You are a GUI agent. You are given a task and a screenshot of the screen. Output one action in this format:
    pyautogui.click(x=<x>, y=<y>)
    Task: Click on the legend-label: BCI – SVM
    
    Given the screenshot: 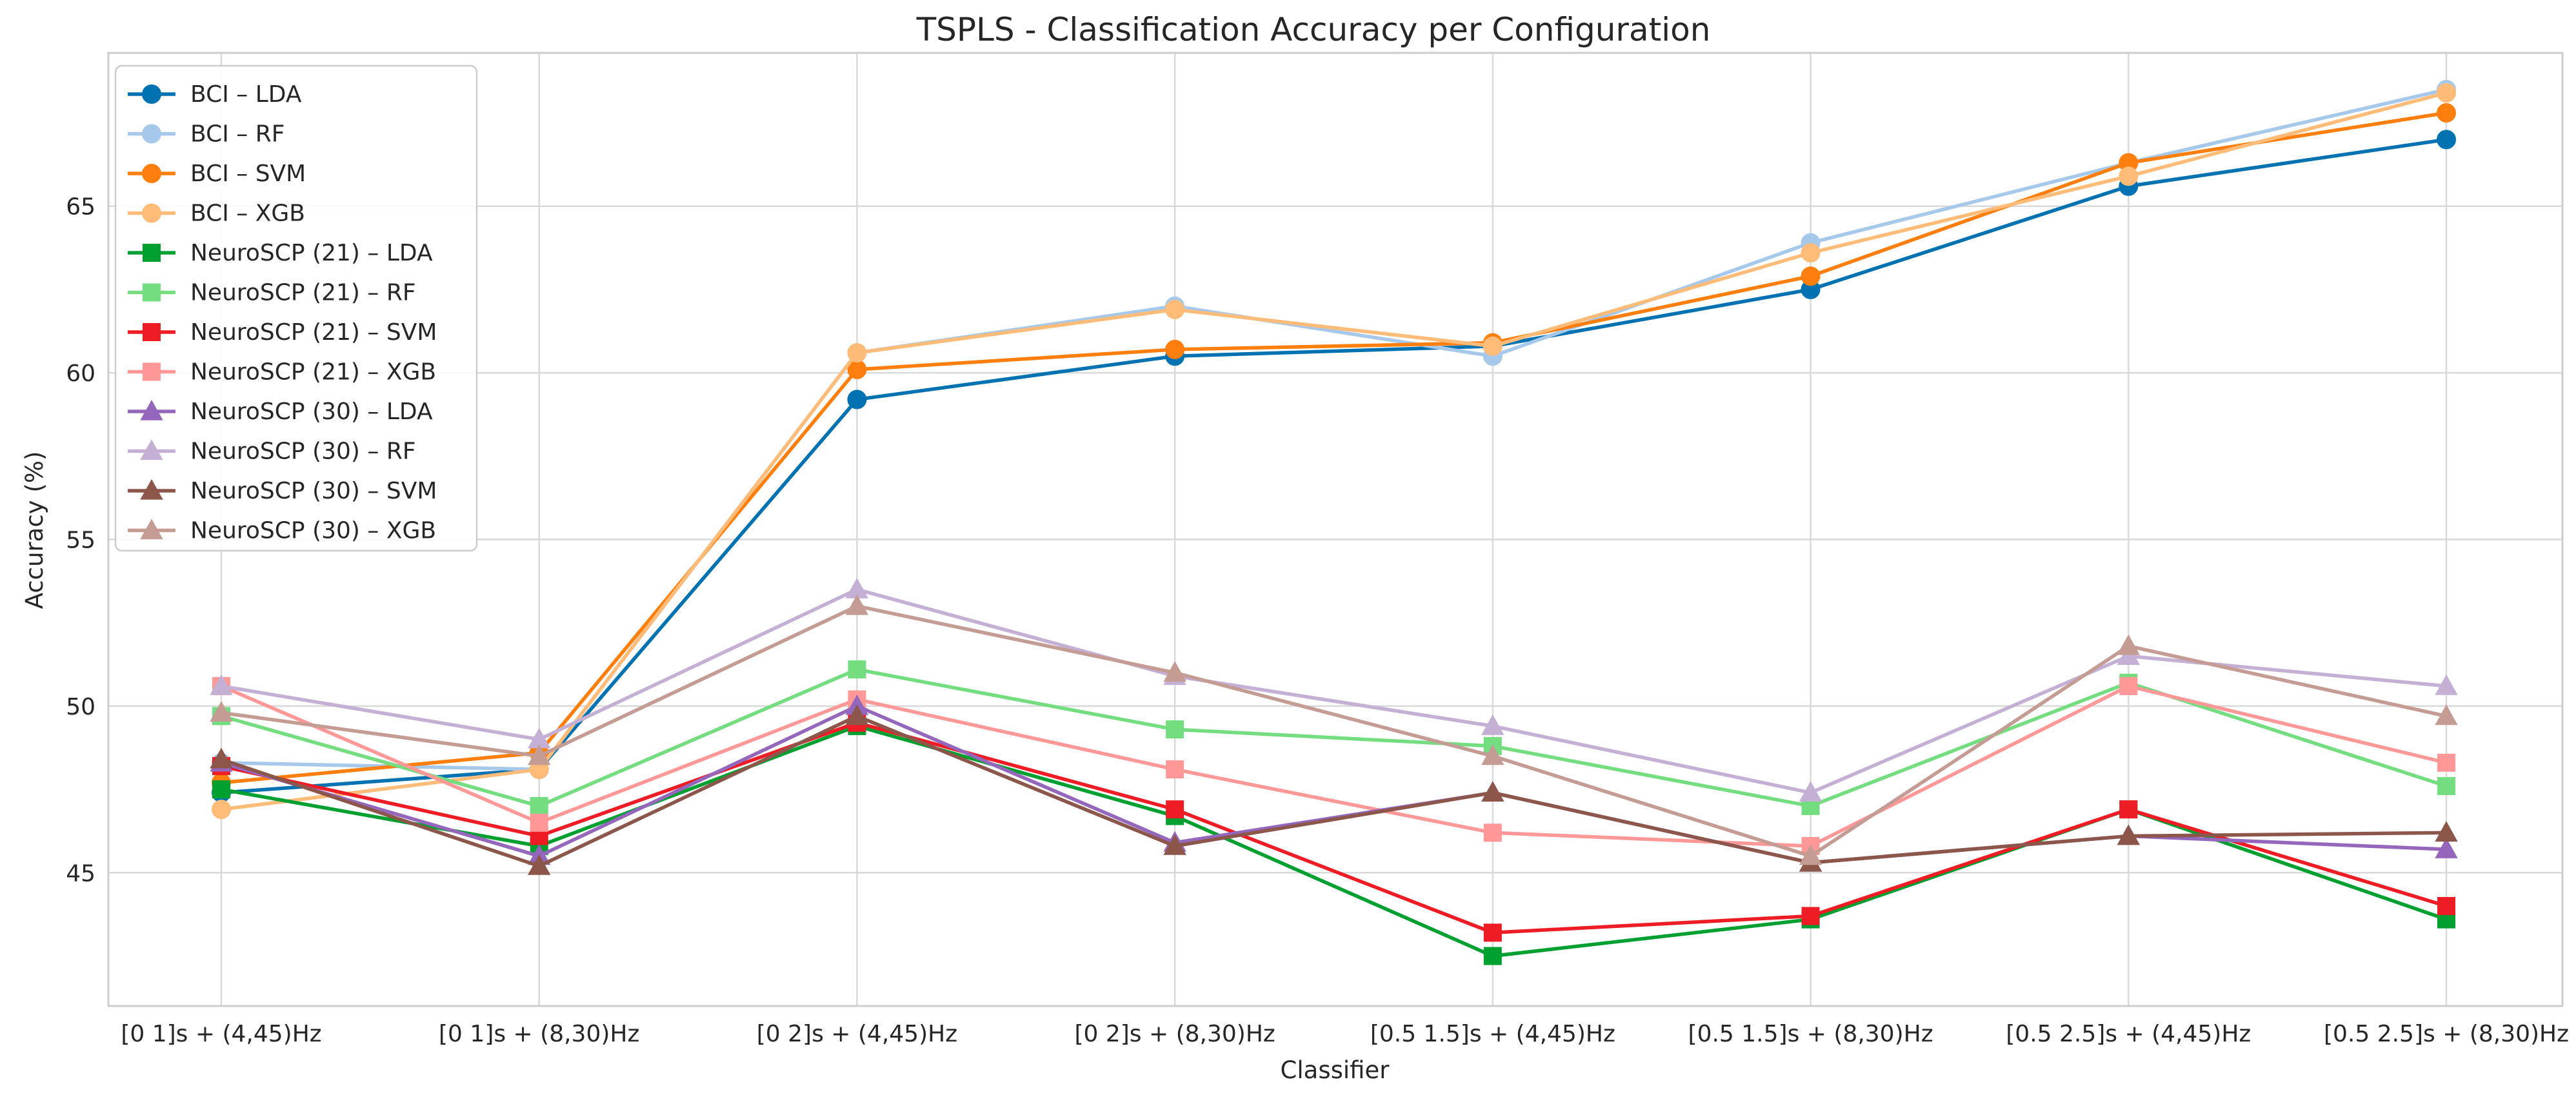 What is the action you would take?
    pyautogui.click(x=248, y=174)
    